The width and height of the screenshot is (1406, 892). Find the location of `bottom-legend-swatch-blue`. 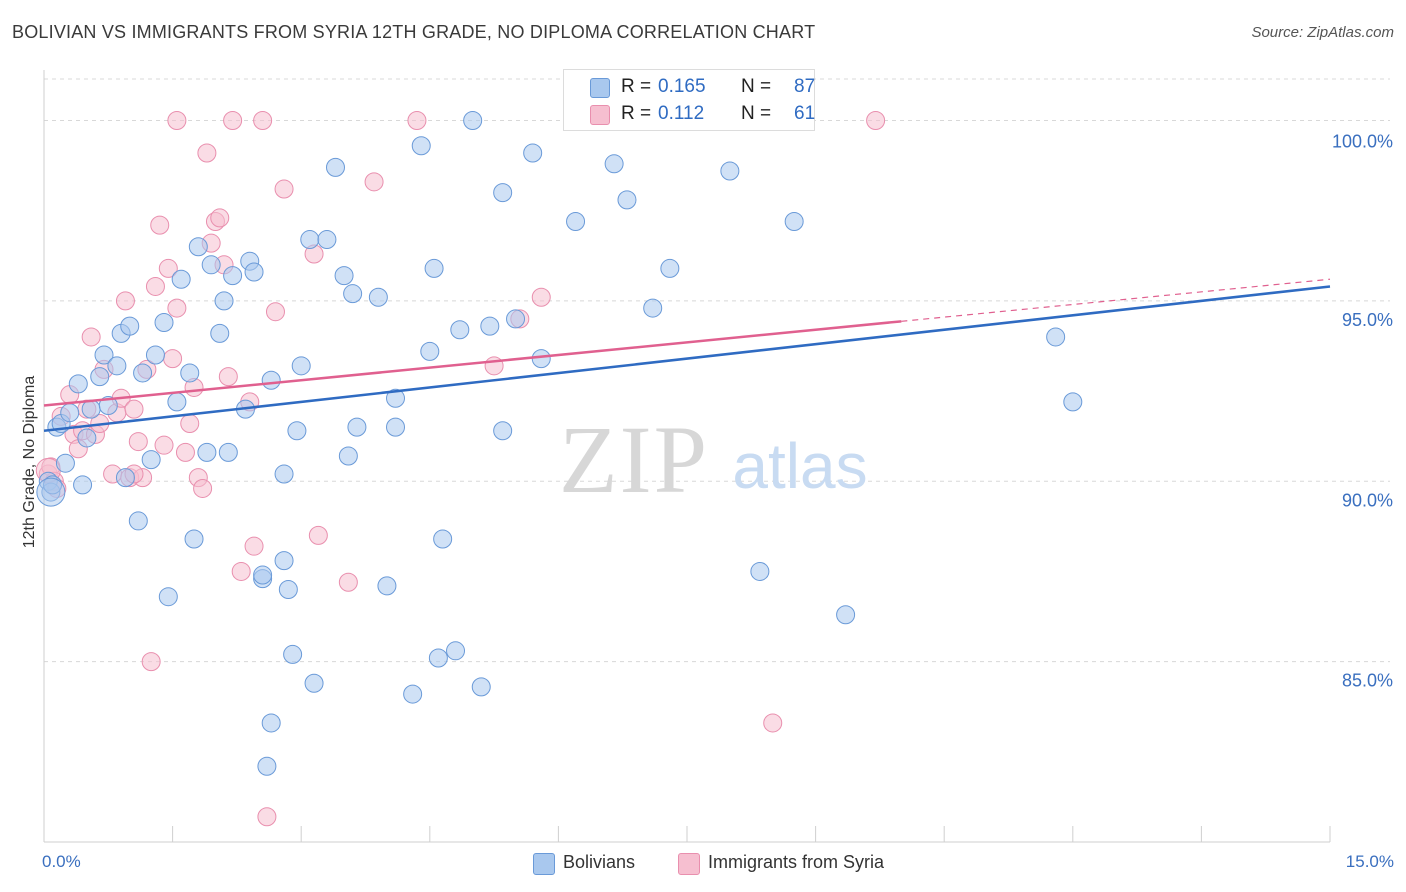

bottom-legend-swatch-blue is located at coordinates (544, 864).